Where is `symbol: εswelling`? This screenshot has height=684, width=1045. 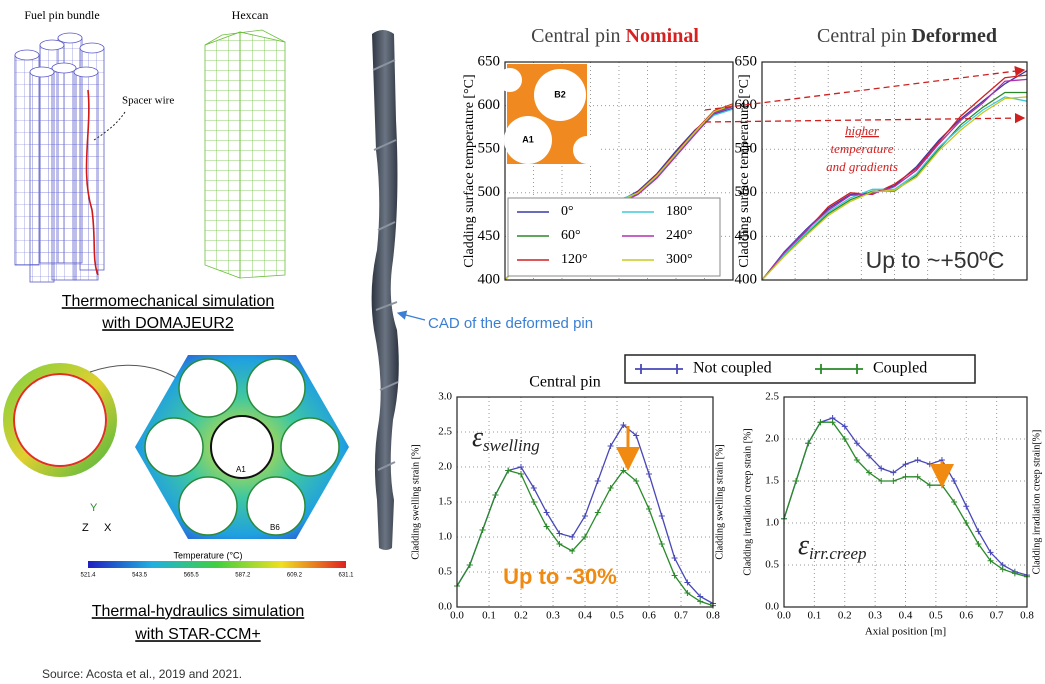
symbol: εswelling is located at coordinates (506, 438).